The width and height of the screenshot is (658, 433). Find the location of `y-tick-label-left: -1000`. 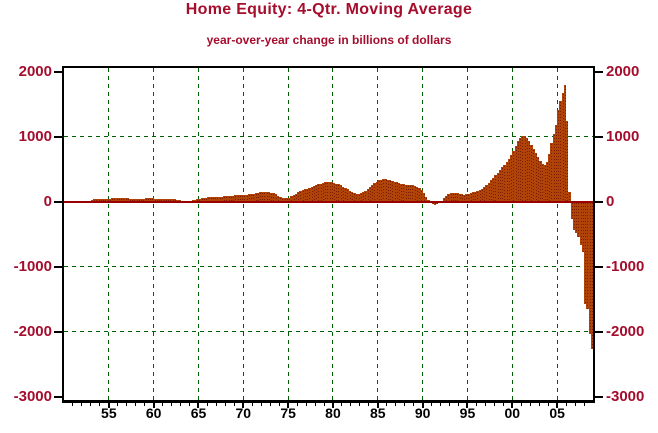

y-tick-label-left: -1000 is located at coordinates (32, 266).